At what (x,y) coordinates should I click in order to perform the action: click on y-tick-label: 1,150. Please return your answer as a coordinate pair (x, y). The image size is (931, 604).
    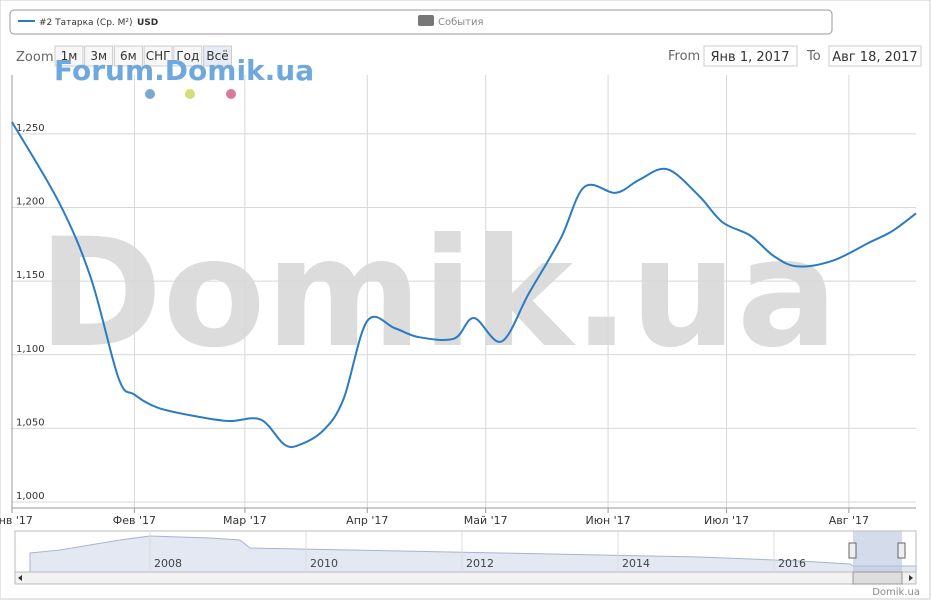
    Looking at the image, I should click on (30, 275).